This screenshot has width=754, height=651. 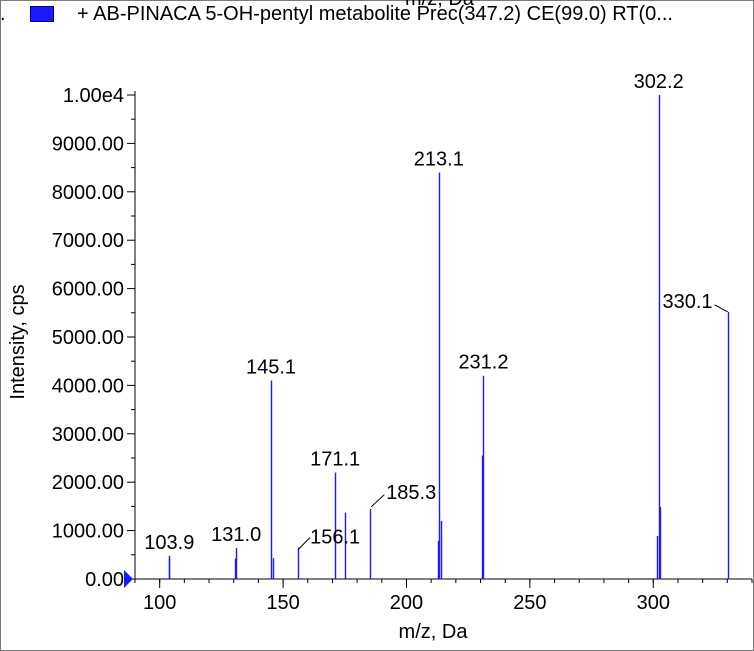 I want to click on y-axis-title: Intensity, cps, so click(x=18, y=341).